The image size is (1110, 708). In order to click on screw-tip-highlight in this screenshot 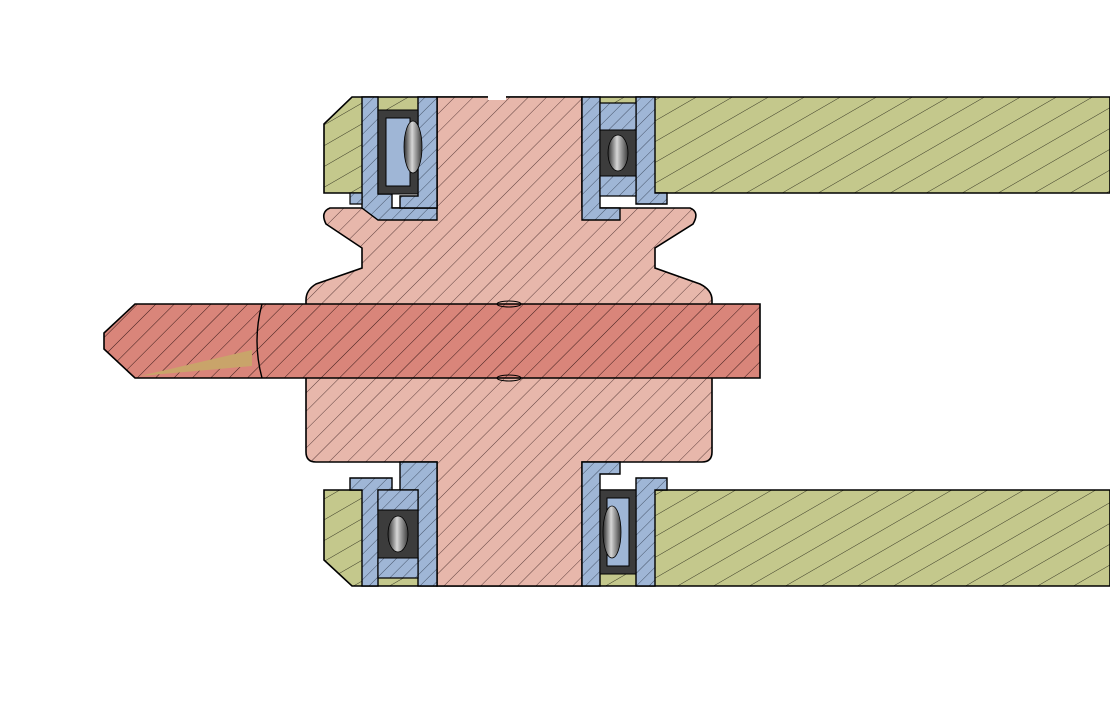, I will do `click(196, 363)`.